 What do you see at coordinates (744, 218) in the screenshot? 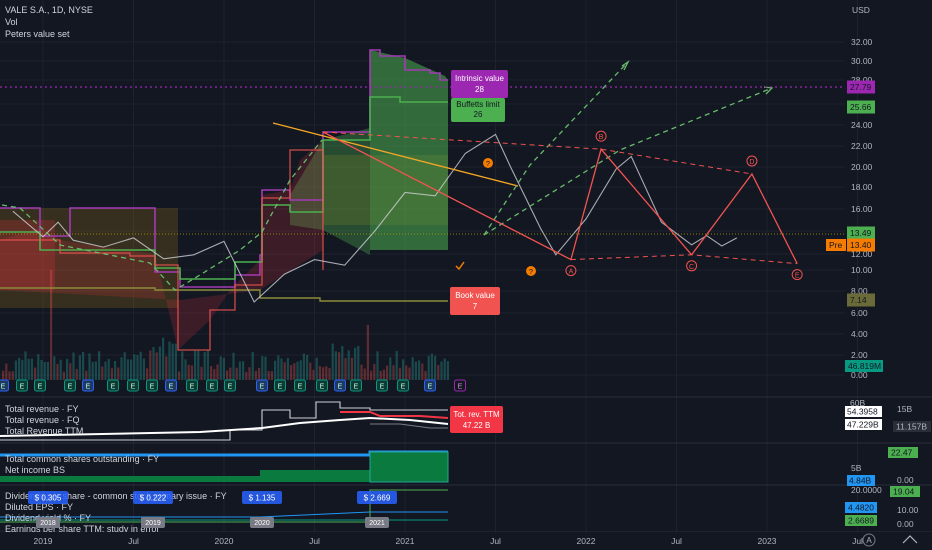
I see `cde-leg` at bounding box center [744, 218].